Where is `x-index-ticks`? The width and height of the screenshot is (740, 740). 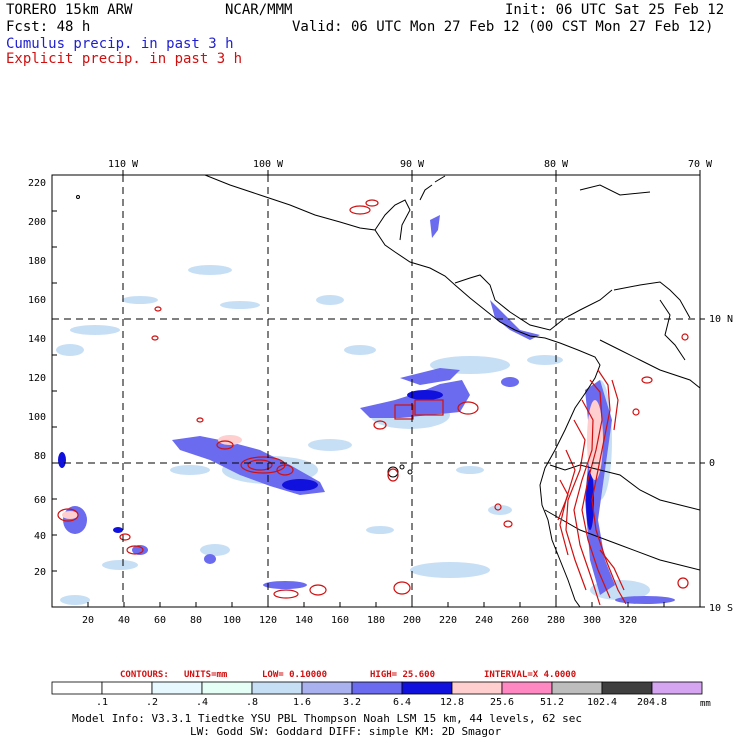 x-index-ticks is located at coordinates (376, 604).